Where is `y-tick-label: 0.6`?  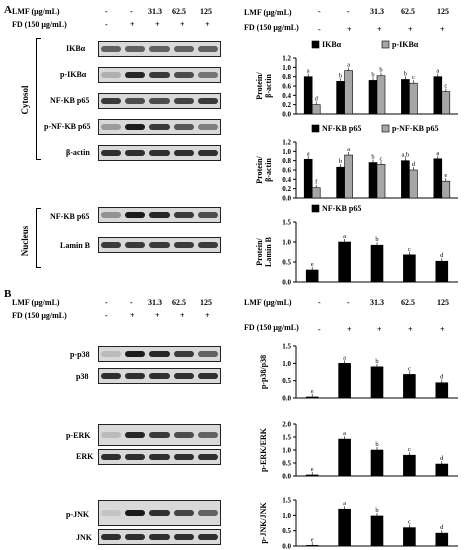 y-tick-label: 0.6 is located at coordinates (286, 87).